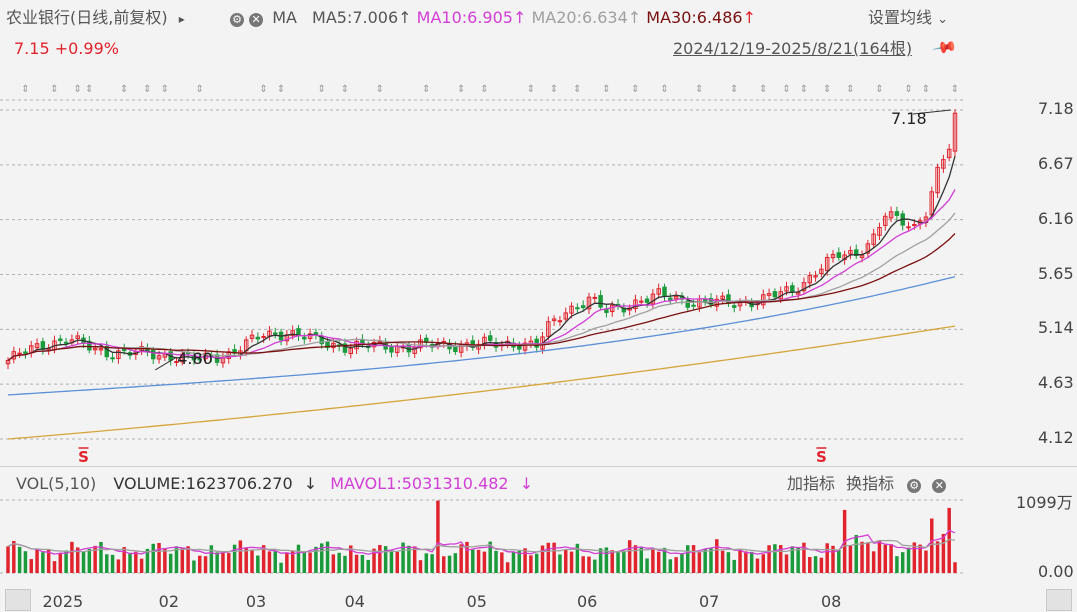  Describe the element at coordinates (181, 19) in the screenshot. I see `expand-icon: ▸` at that location.